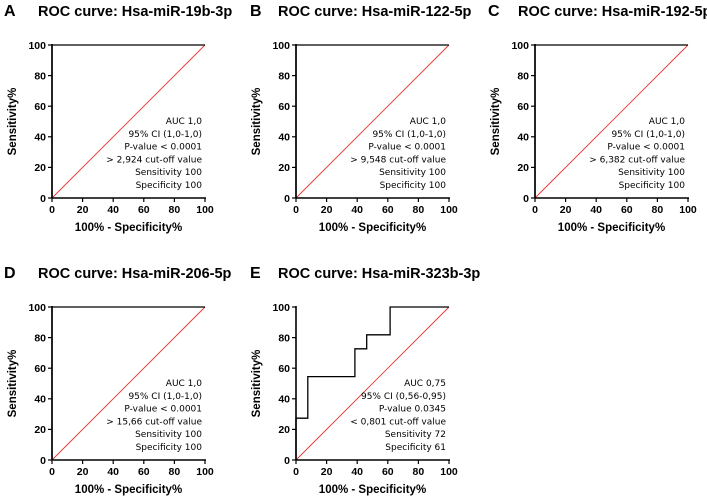  Describe the element at coordinates (256, 11) in the screenshot. I see `panel-label: B` at that location.